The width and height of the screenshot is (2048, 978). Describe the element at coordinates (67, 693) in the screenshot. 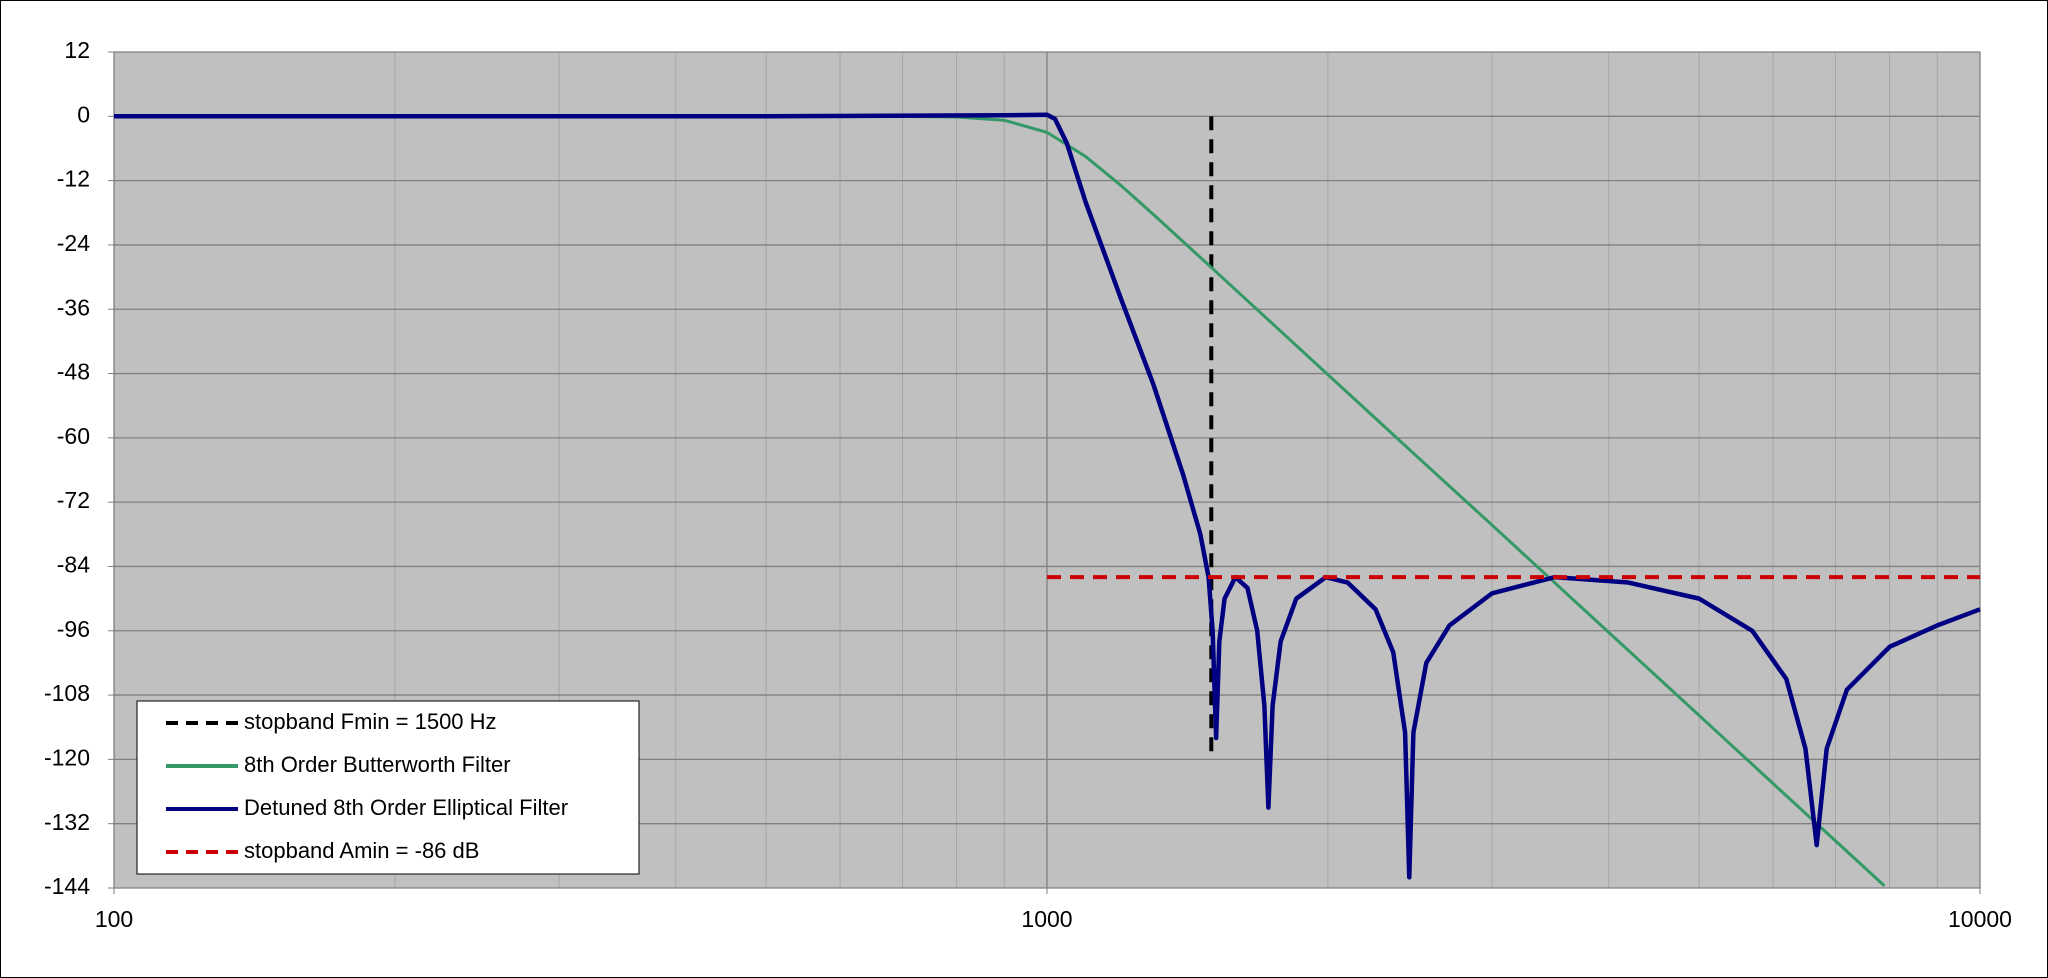

I see `y-tick-label: -108` at that location.